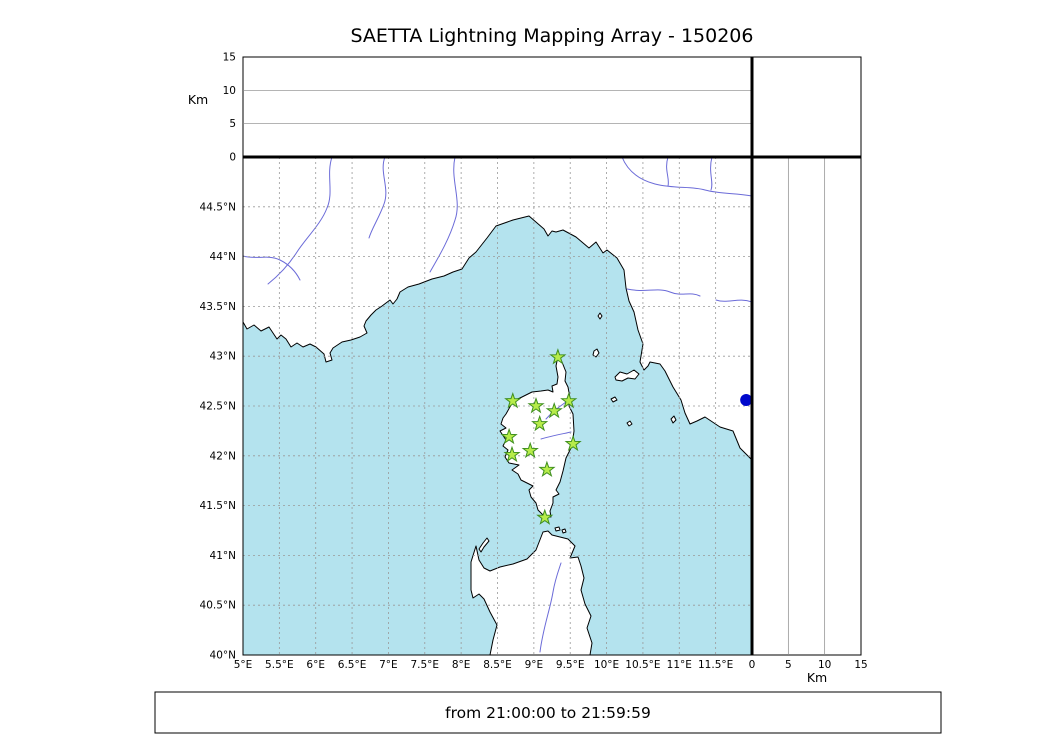 This screenshot has width=1050, height=750. What do you see at coordinates (218, 606) in the screenshot?
I see `lat-tick-label: 40.5°N` at bounding box center [218, 606].